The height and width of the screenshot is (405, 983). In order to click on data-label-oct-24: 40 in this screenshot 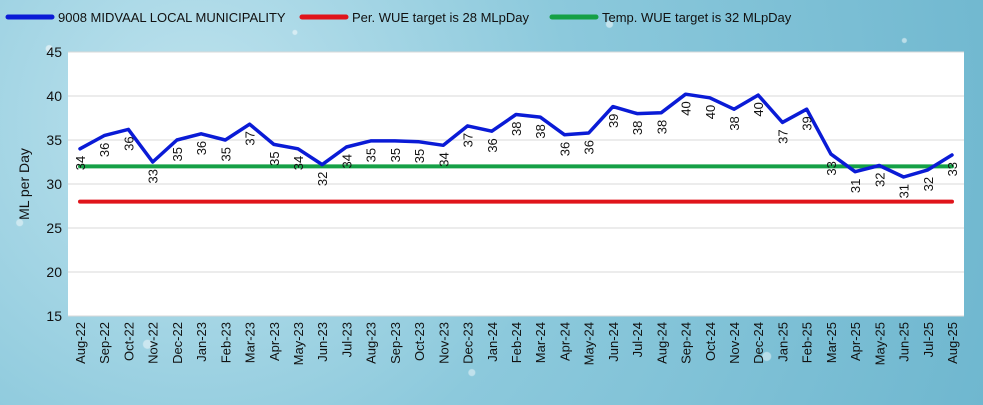, I will do `click(710, 112)`.